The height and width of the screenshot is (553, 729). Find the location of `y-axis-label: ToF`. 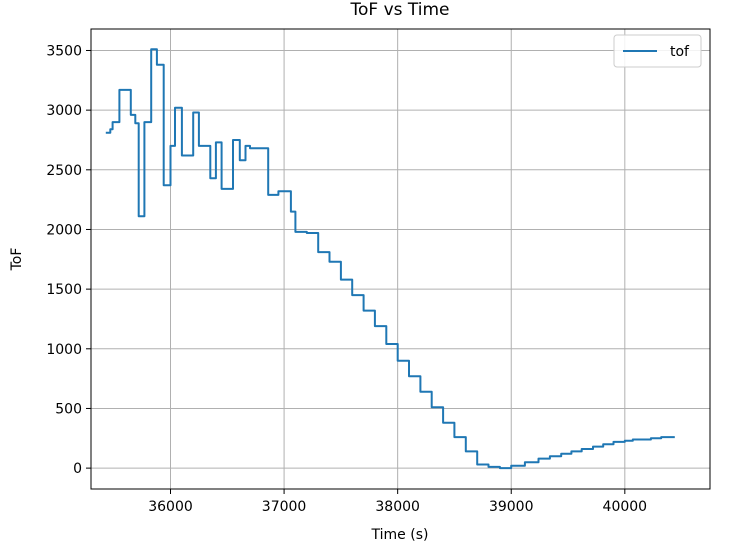

y-axis-label: ToF is located at coordinates (17, 260).